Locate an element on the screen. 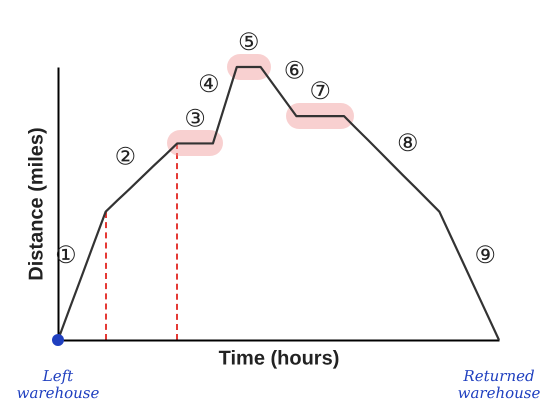 The image size is (559, 413). y-axis-title: Distance (miles) is located at coordinates (37, 204).